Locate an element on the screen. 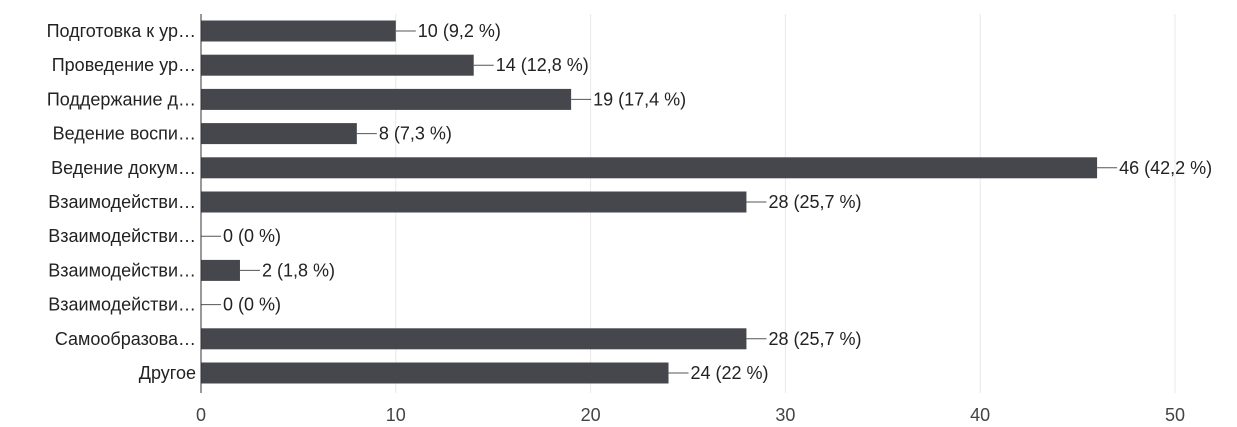 Image resolution: width=1237 pixels, height=427 pixels. x-tick-label-30: 30 is located at coordinates (785, 415).